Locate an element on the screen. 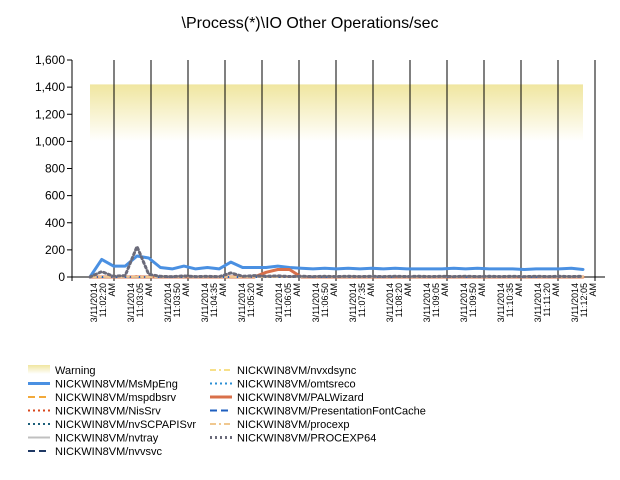 The height and width of the screenshot is (480, 620). x-tick-label: 11:05:20 is located at coordinates (251, 300).